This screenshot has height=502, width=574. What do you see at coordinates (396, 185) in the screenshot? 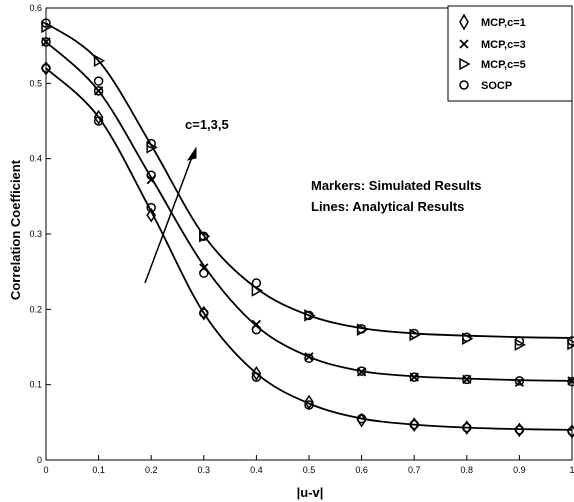
I see `note-markers: Markers: Simulated Results` at bounding box center [396, 185].